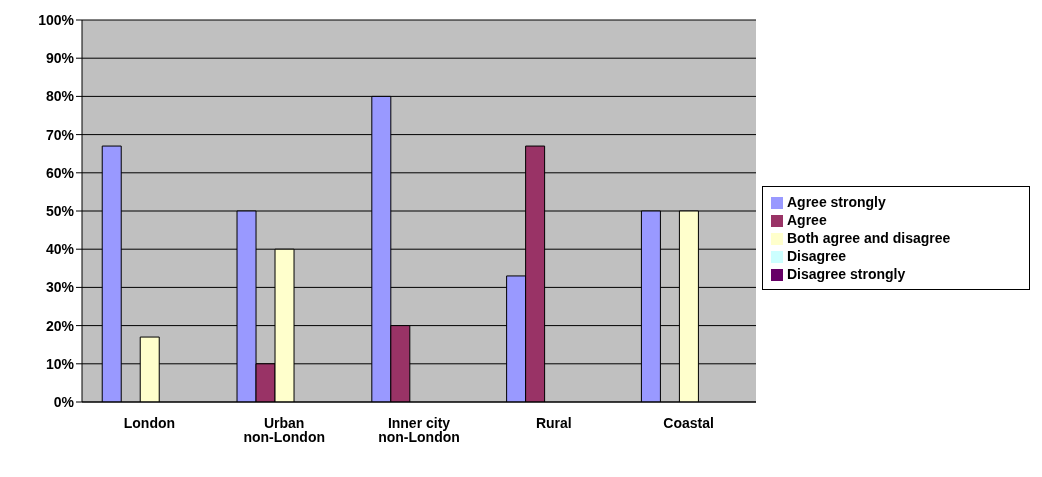 The height and width of the screenshot is (477, 1042). I want to click on y-tick-label: 70%, so click(60, 134).